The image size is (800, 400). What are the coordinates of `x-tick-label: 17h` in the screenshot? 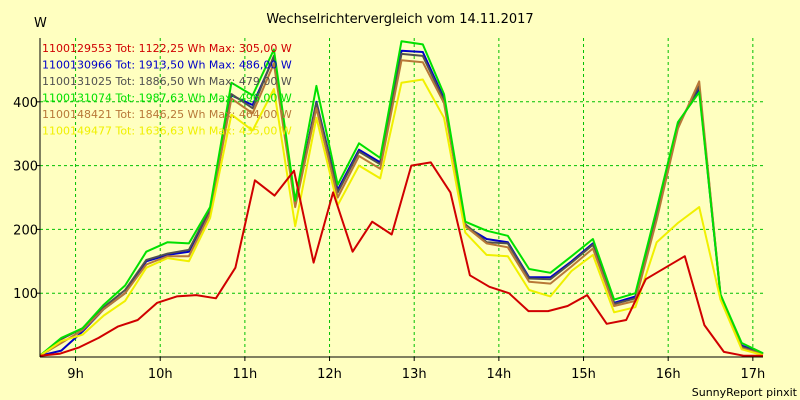 It's located at (752, 374).